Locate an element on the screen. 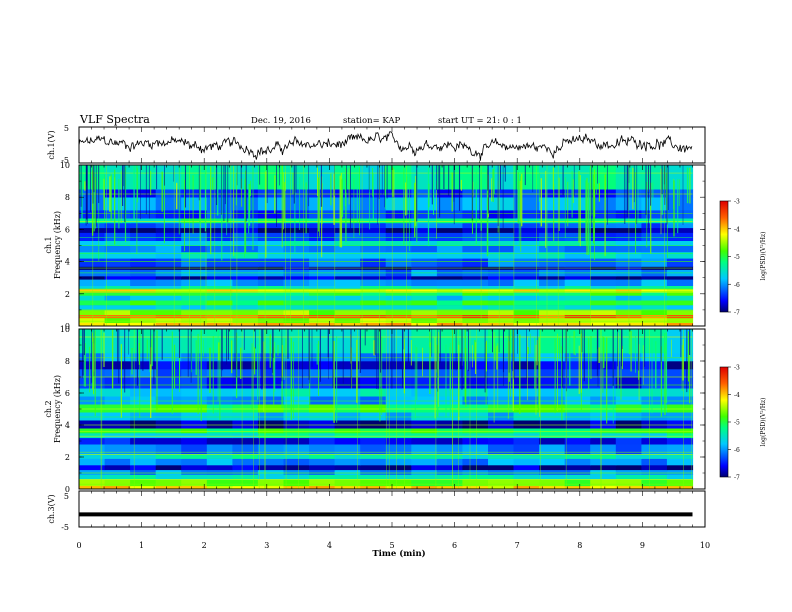 This screenshot has width=792, height=612. ch3-waveform-panel: 5 -5 ch.3(V) is located at coordinates (376, 511).